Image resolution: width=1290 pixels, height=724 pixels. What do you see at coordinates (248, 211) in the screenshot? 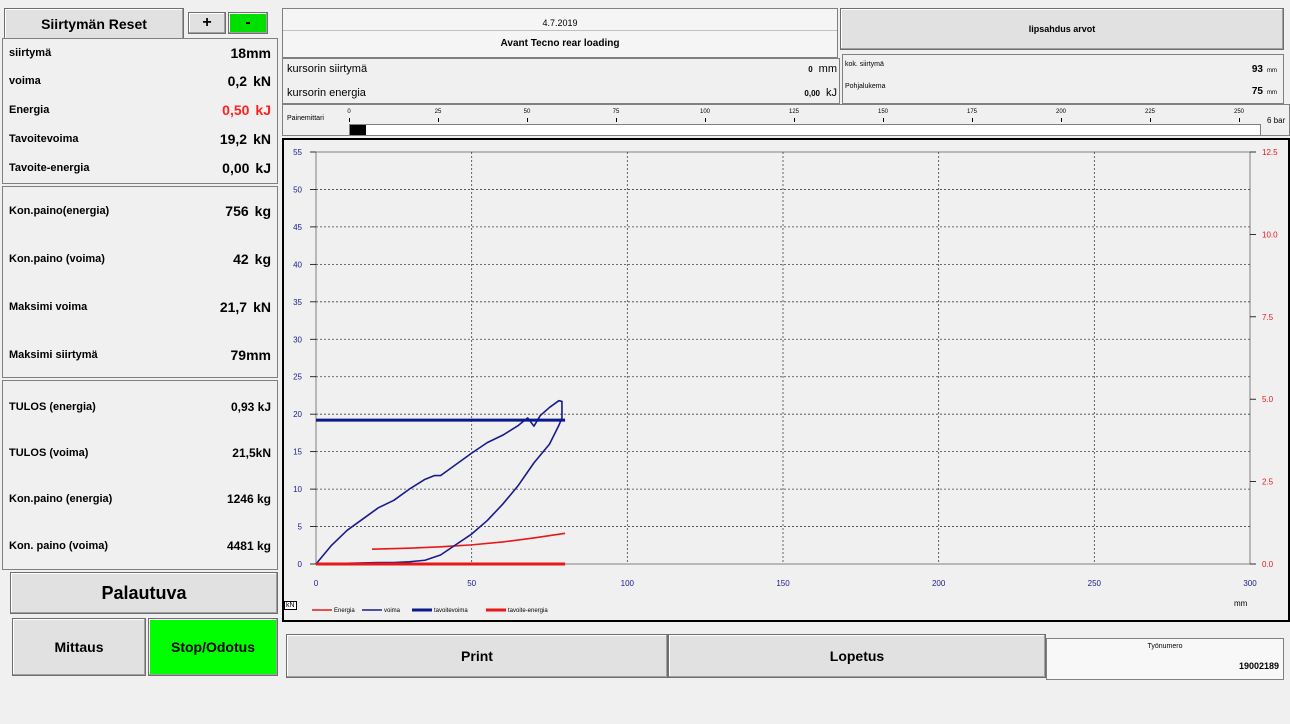
I see `kon-paino-energia-value: 756 kg` at bounding box center [248, 211].